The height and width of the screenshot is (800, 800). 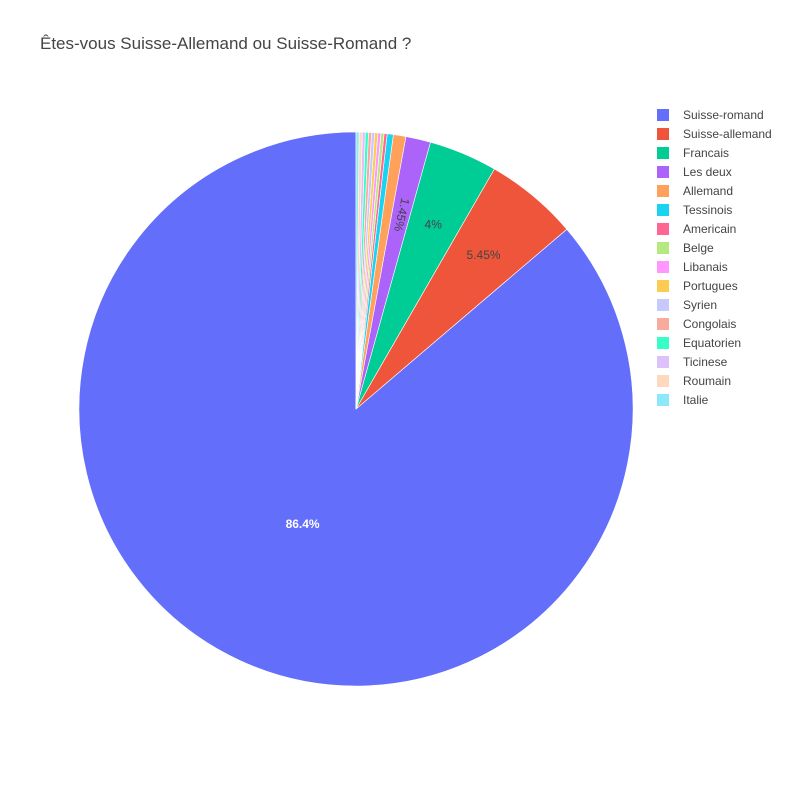 I want to click on legend-item: Portugues, so click(x=714, y=285).